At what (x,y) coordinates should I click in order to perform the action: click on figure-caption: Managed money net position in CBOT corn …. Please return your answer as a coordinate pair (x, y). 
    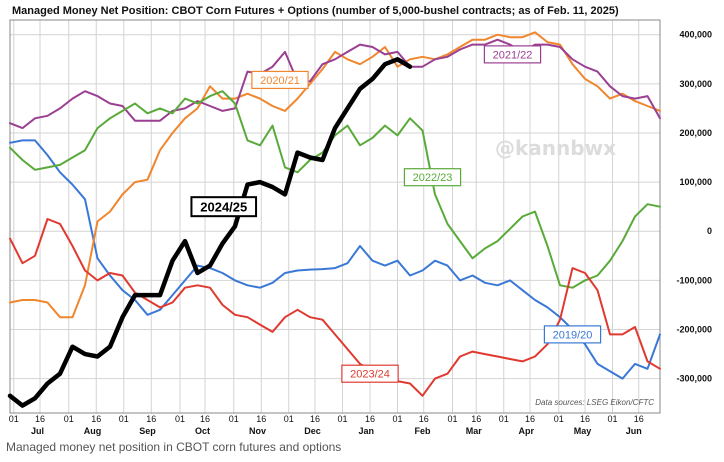
    Looking at the image, I should click on (174, 447).